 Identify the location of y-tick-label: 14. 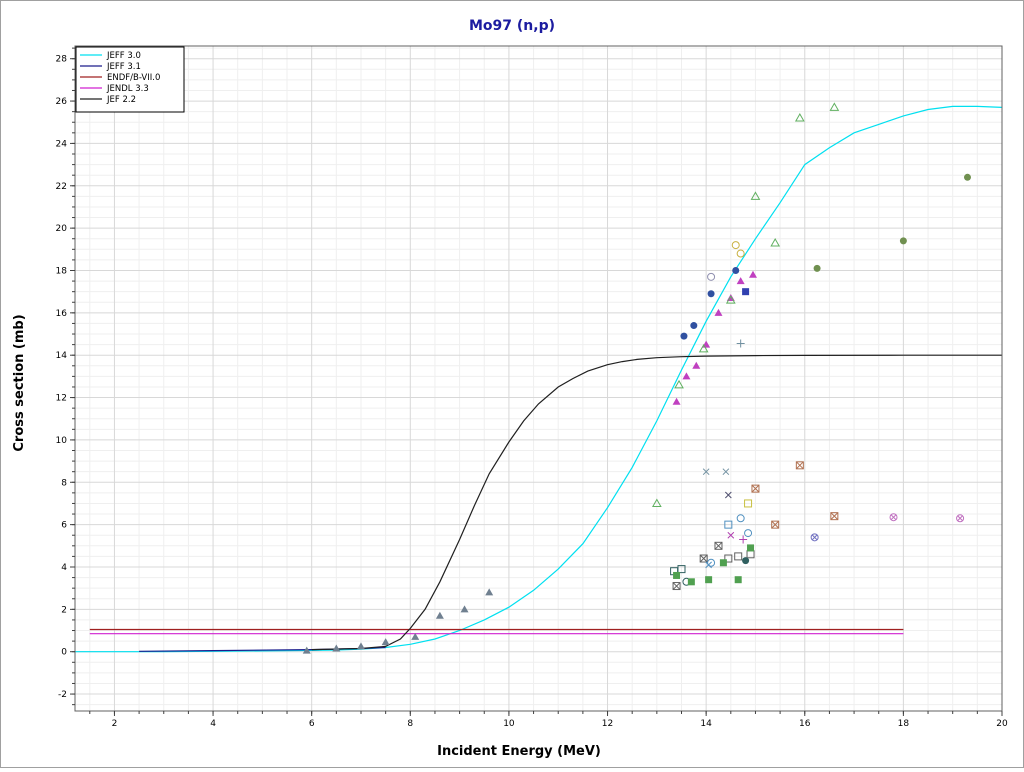
(62, 356).